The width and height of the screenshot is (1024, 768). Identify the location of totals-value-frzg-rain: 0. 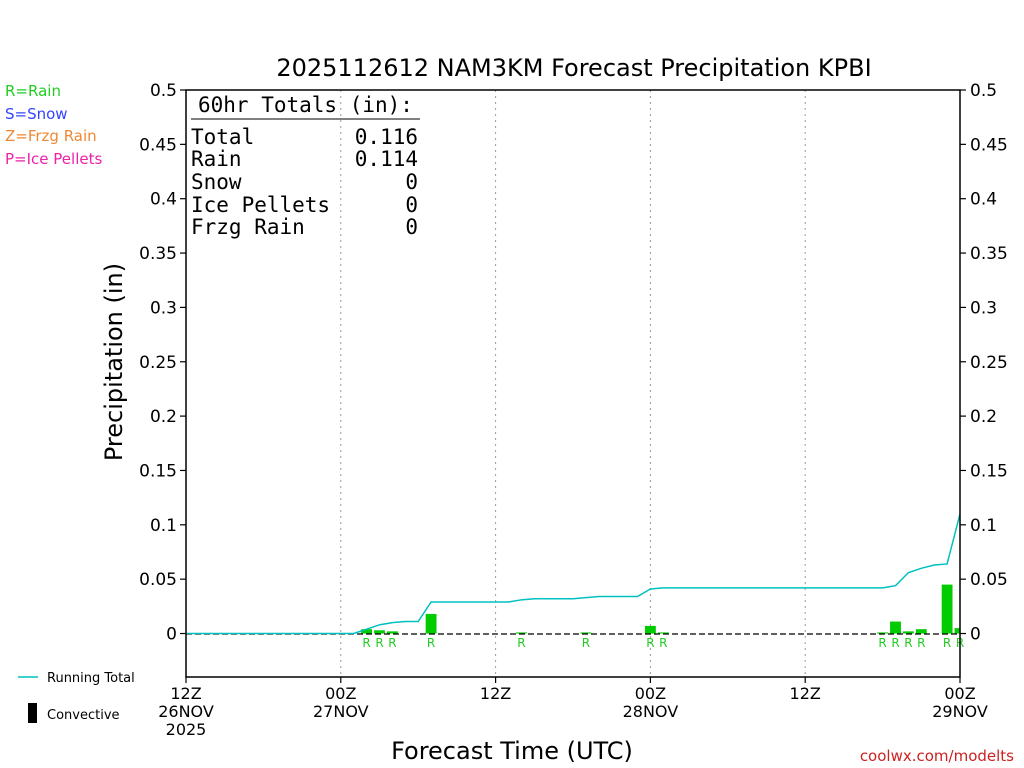
(411, 227).